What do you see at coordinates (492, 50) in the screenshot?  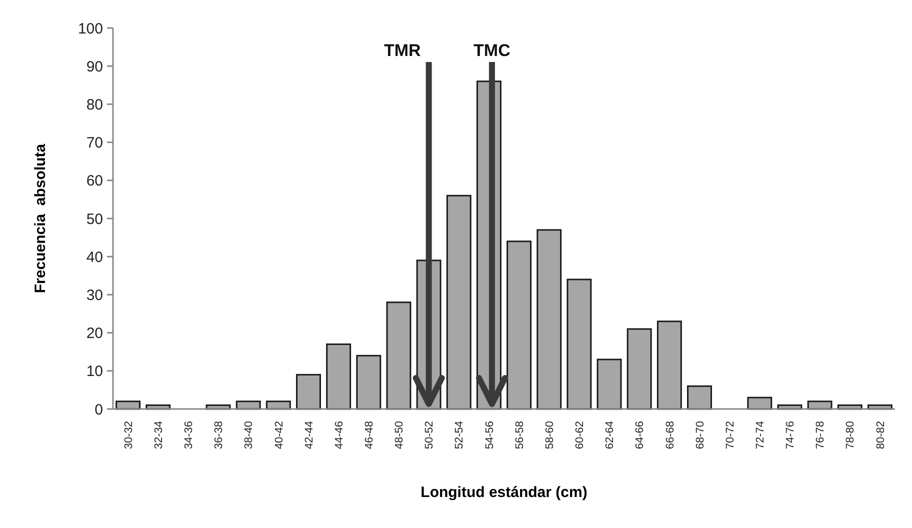 I see `ref-line-label: TMC` at bounding box center [492, 50].